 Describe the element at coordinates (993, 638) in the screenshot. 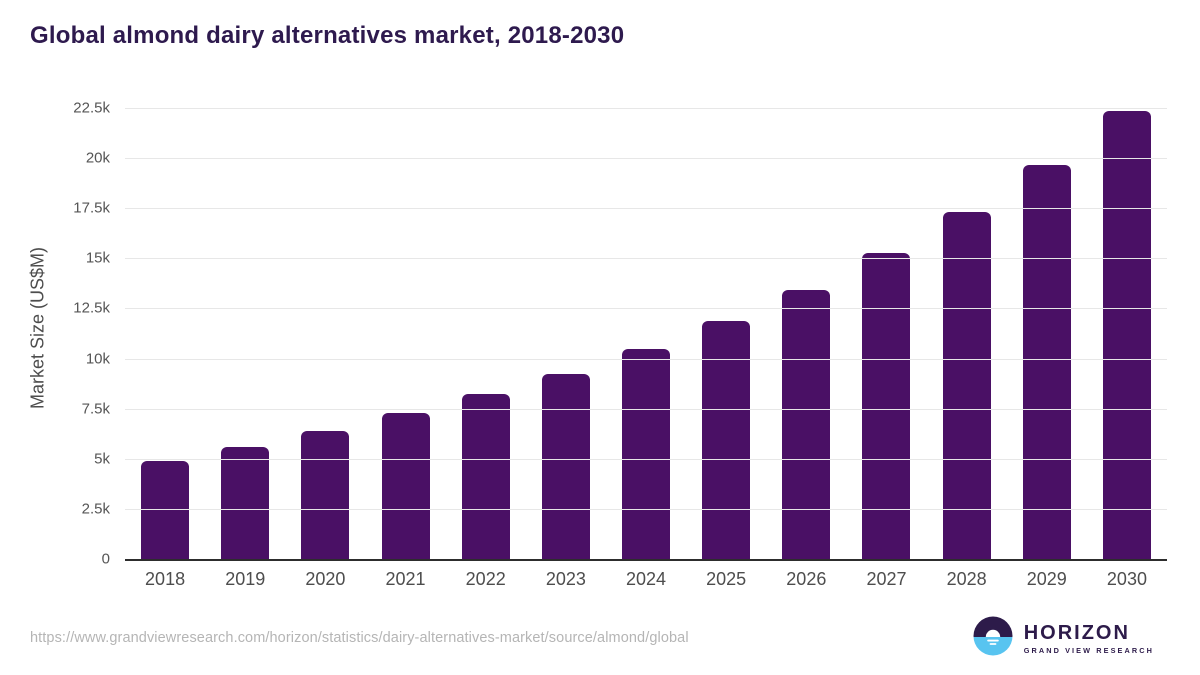

I see `horizon-sun-over-water-icon` at that location.